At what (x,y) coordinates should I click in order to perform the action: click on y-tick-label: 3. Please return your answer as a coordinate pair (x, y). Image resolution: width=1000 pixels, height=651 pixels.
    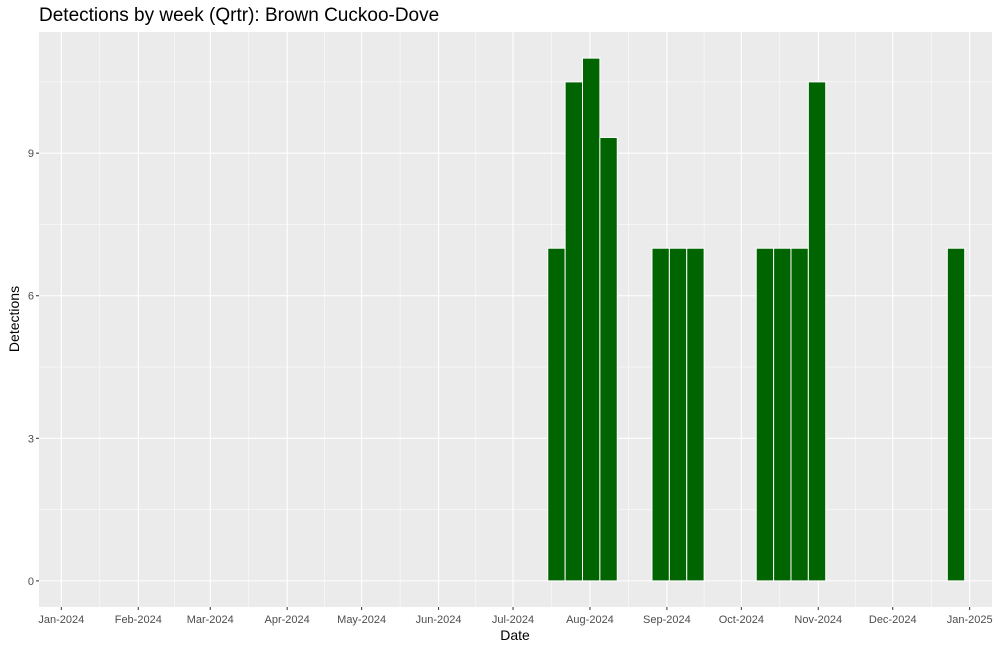
    Looking at the image, I should click on (31, 439).